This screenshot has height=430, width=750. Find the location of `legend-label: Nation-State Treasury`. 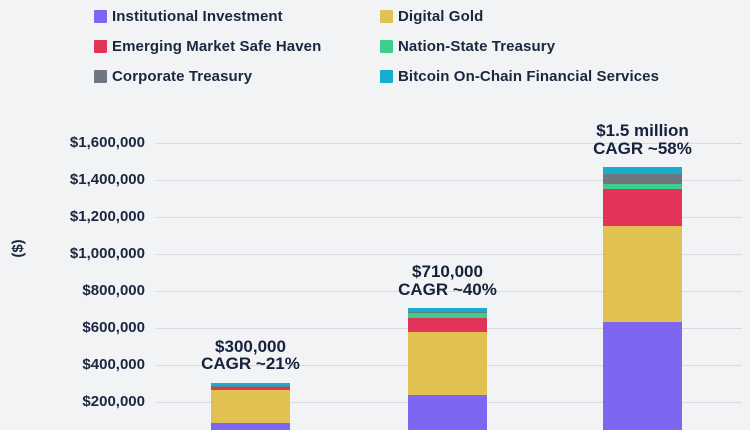

legend-label: Nation-State Treasury is located at coordinates (477, 46).